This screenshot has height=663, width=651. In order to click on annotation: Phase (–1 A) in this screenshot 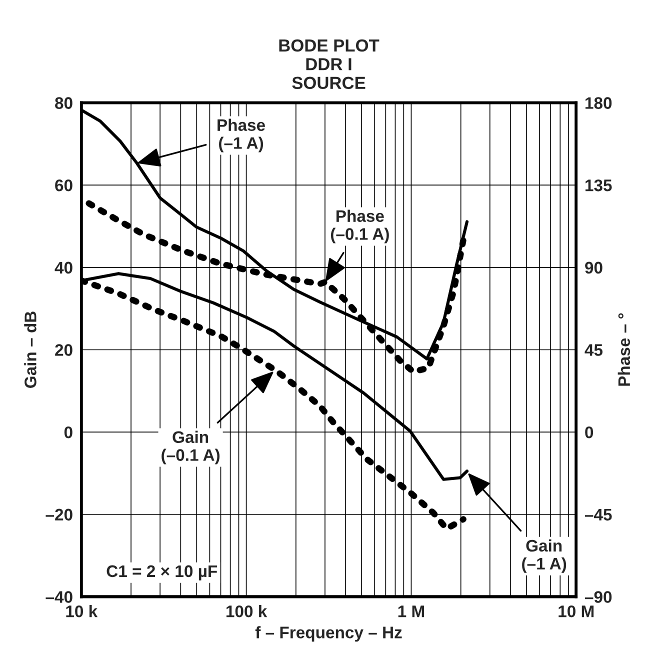, I will do `click(242, 135)`.